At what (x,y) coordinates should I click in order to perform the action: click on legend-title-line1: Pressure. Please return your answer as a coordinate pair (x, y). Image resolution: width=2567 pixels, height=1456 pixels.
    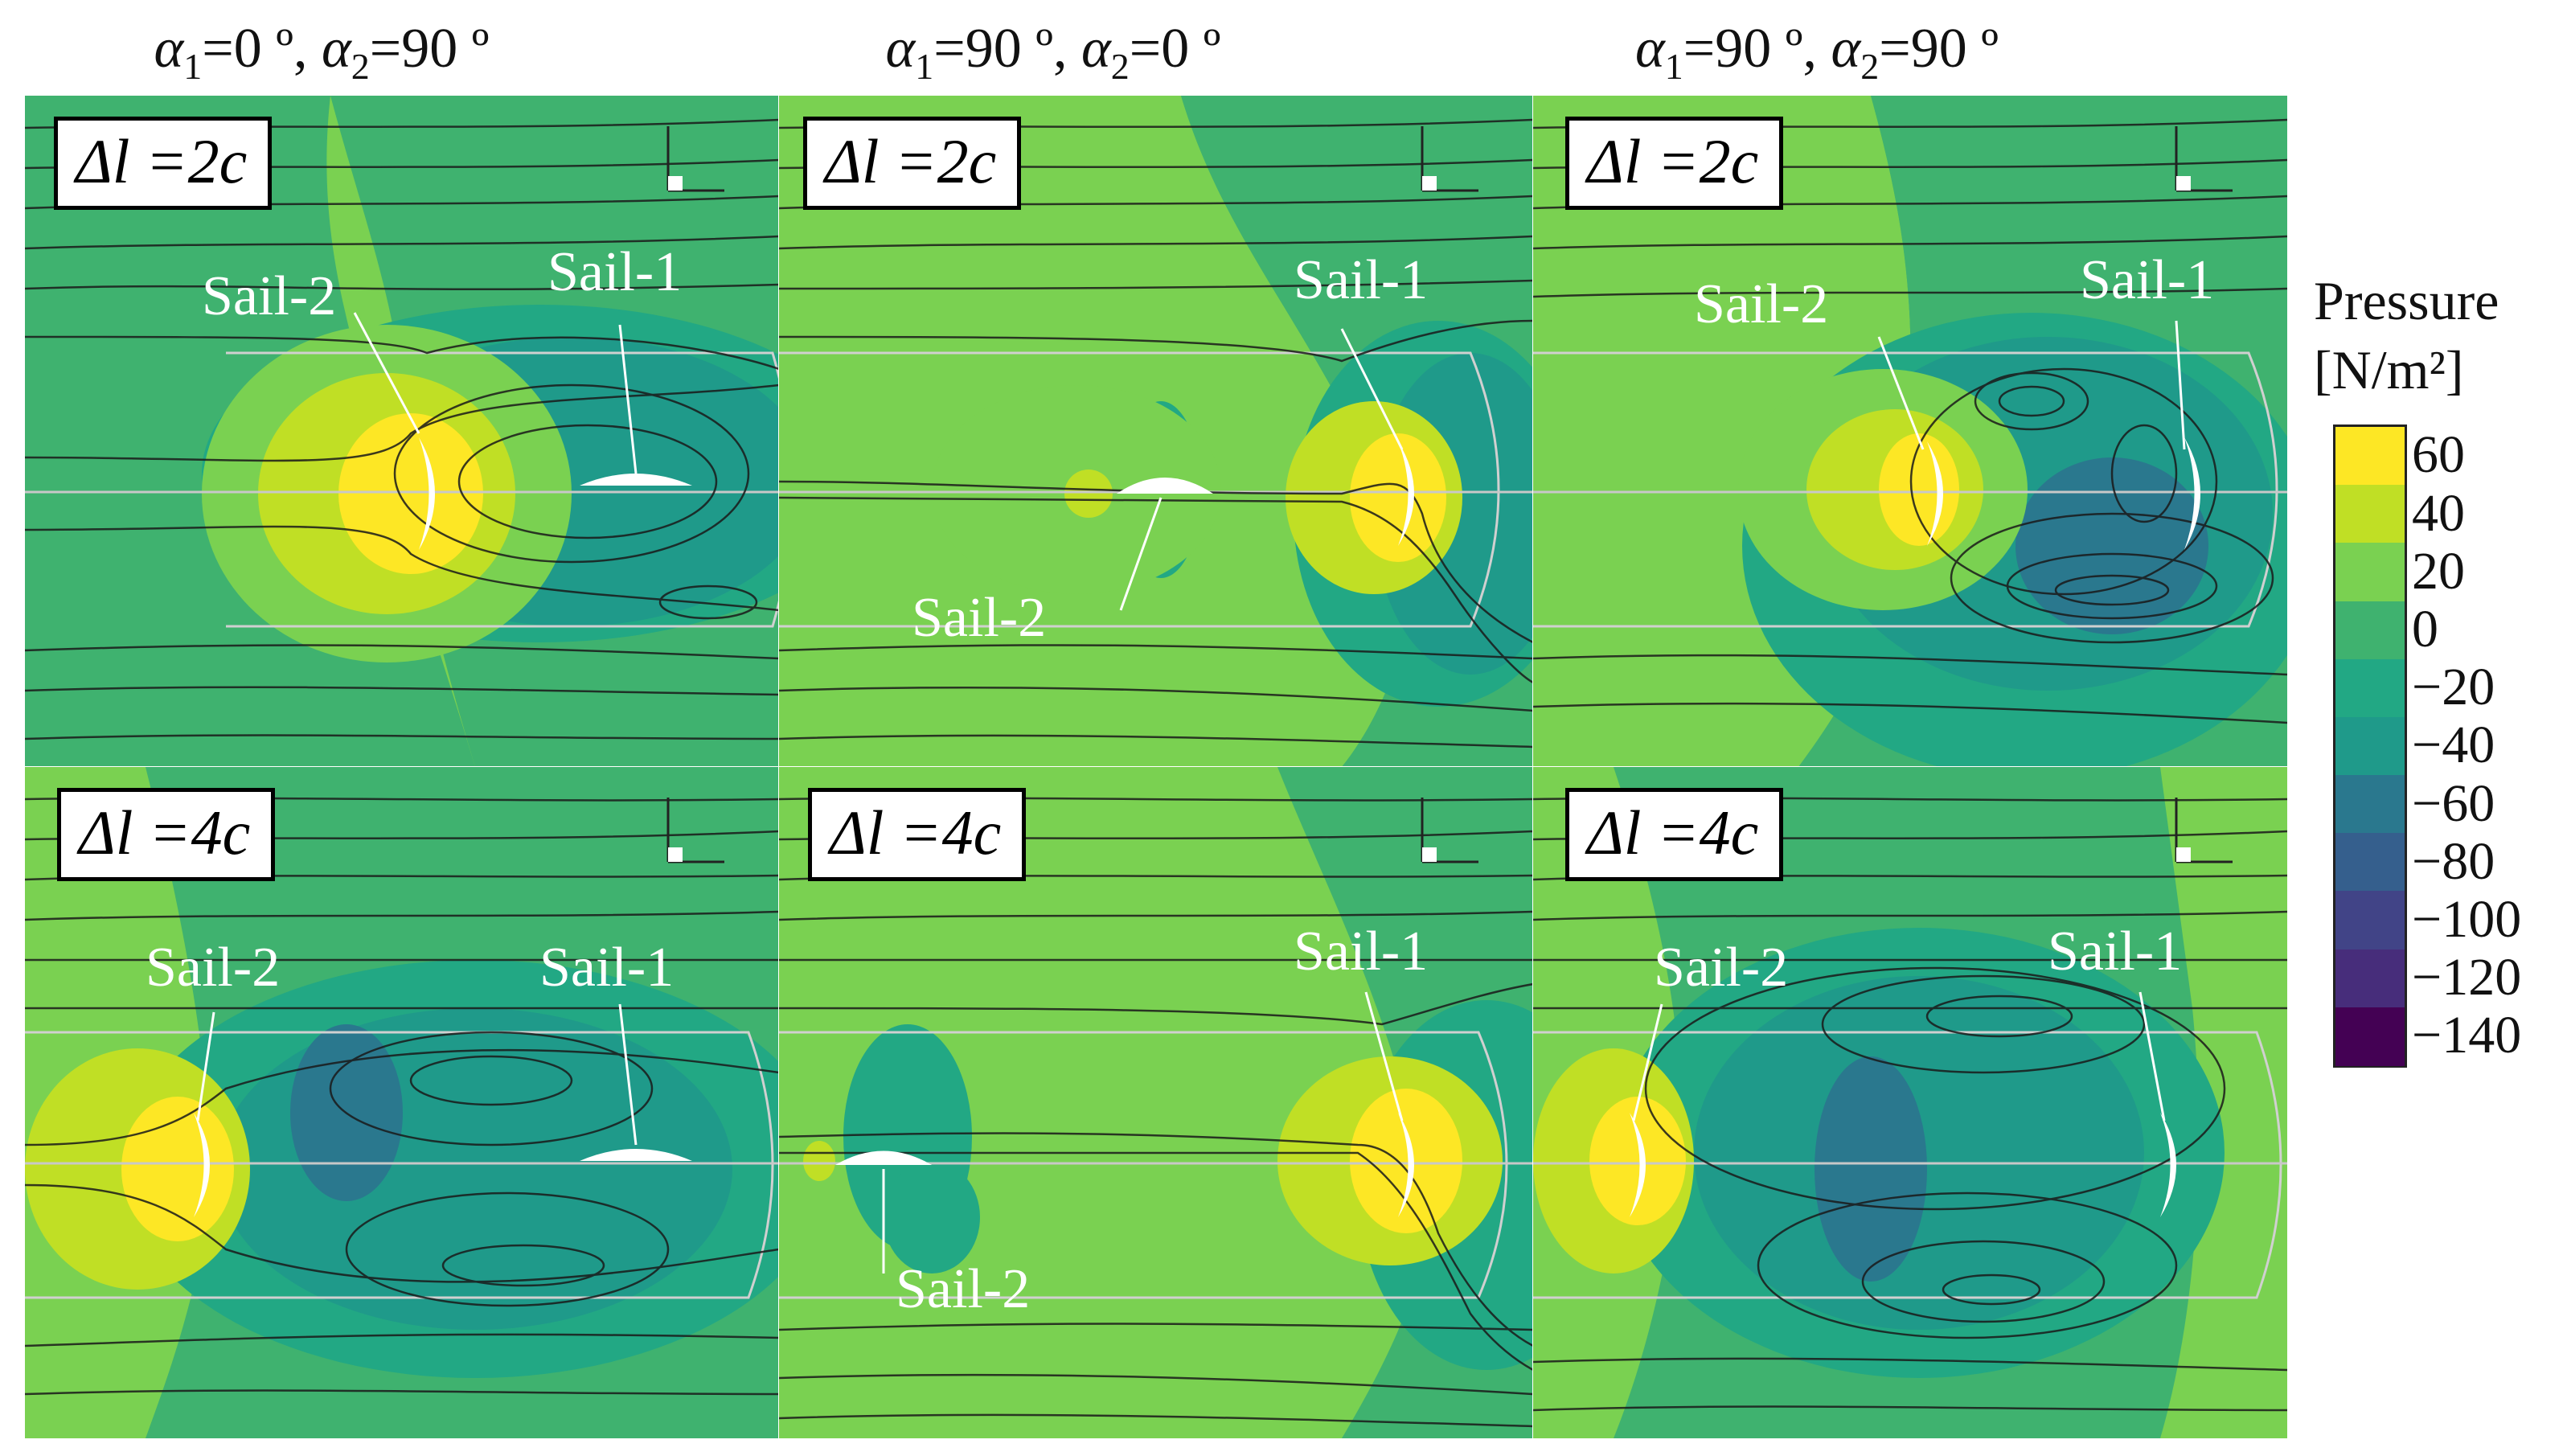
    Looking at the image, I should click on (2406, 300).